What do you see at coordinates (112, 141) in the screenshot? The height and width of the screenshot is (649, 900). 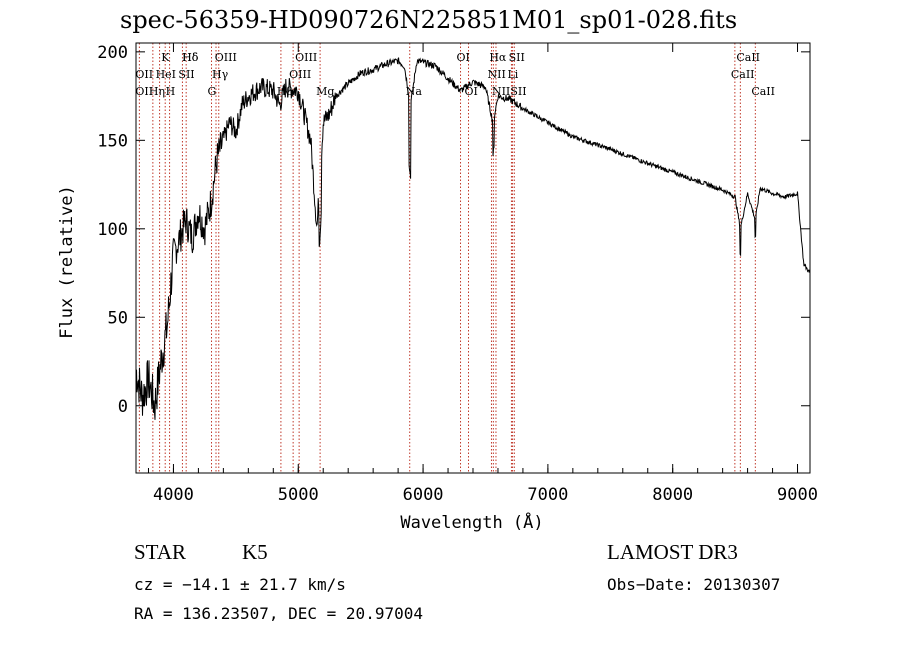 I see `y-tick-label-3: 150` at bounding box center [112, 141].